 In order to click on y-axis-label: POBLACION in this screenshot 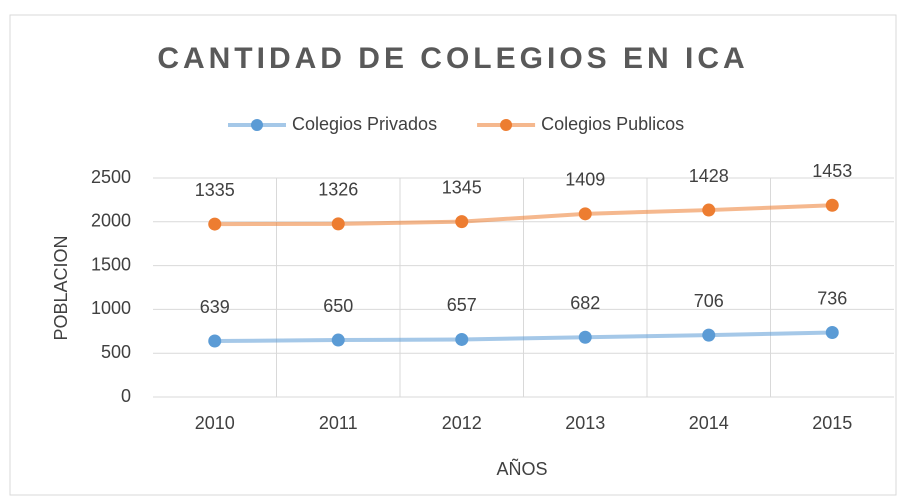, I will do `click(61, 287)`.